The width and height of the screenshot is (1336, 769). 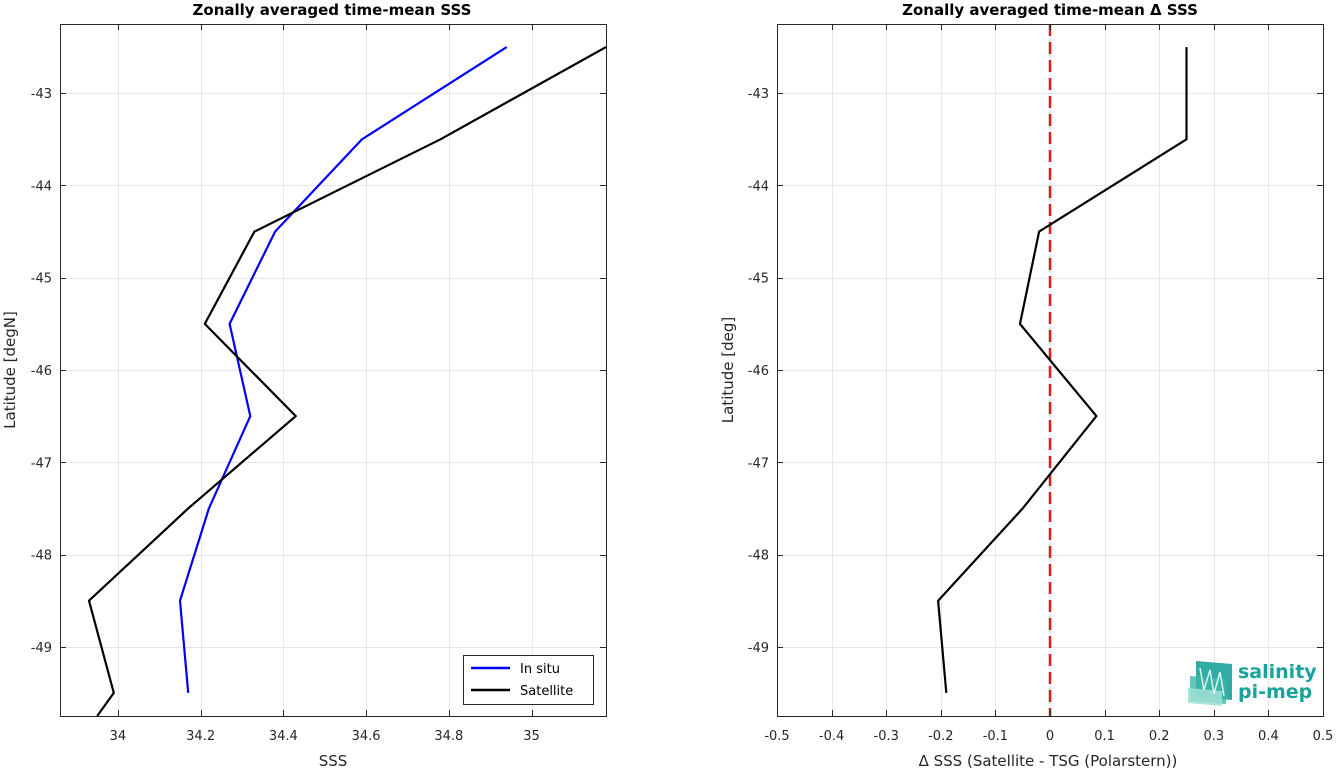 What do you see at coordinates (448, 736) in the screenshot?
I see `x-tick-label: 34.8` at bounding box center [448, 736].